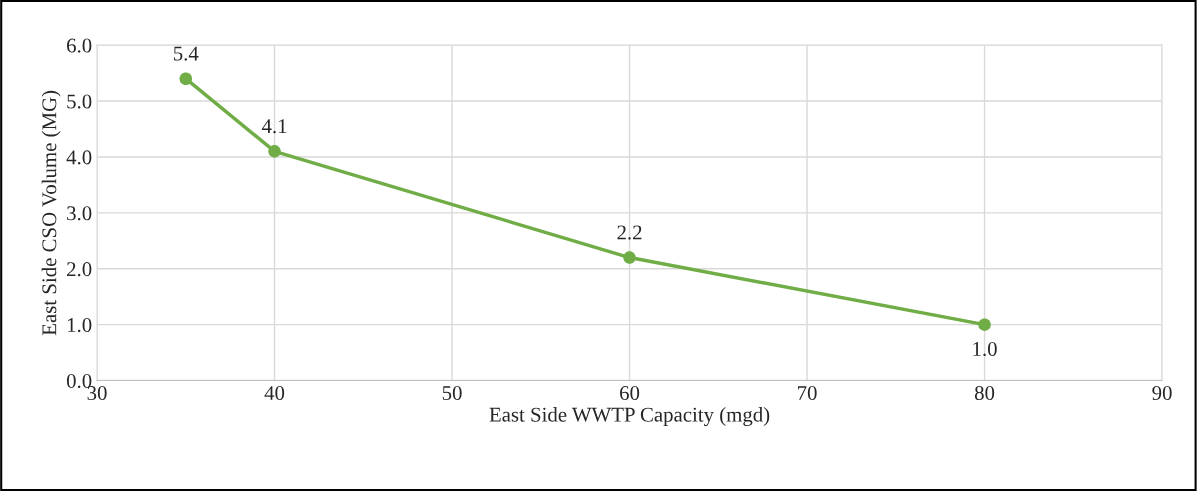 Image resolution: width=1198 pixels, height=491 pixels. I want to click on y-axis-title: East Side CSO Volume (MG), so click(51, 213).